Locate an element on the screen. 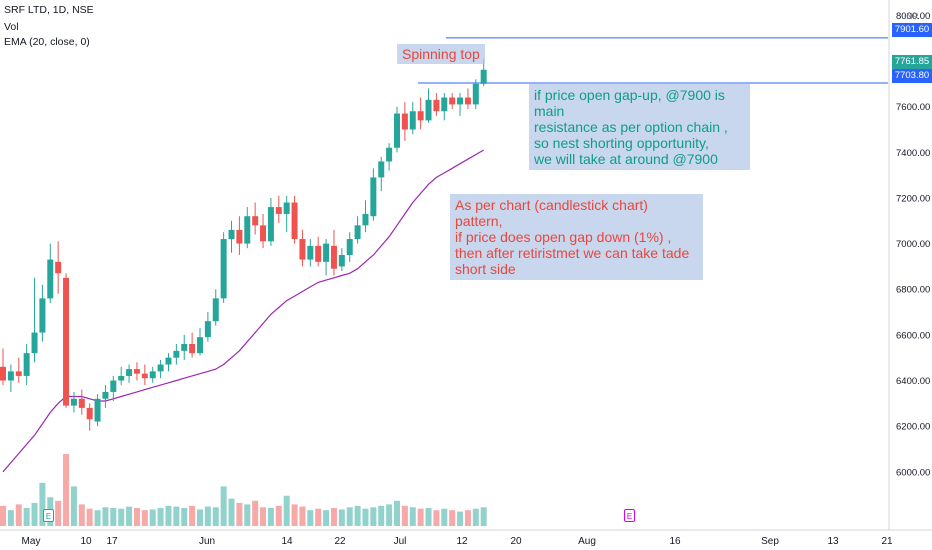 This screenshot has width=932, height=550. spinning-top-note: Spinning top is located at coordinates (441, 54).